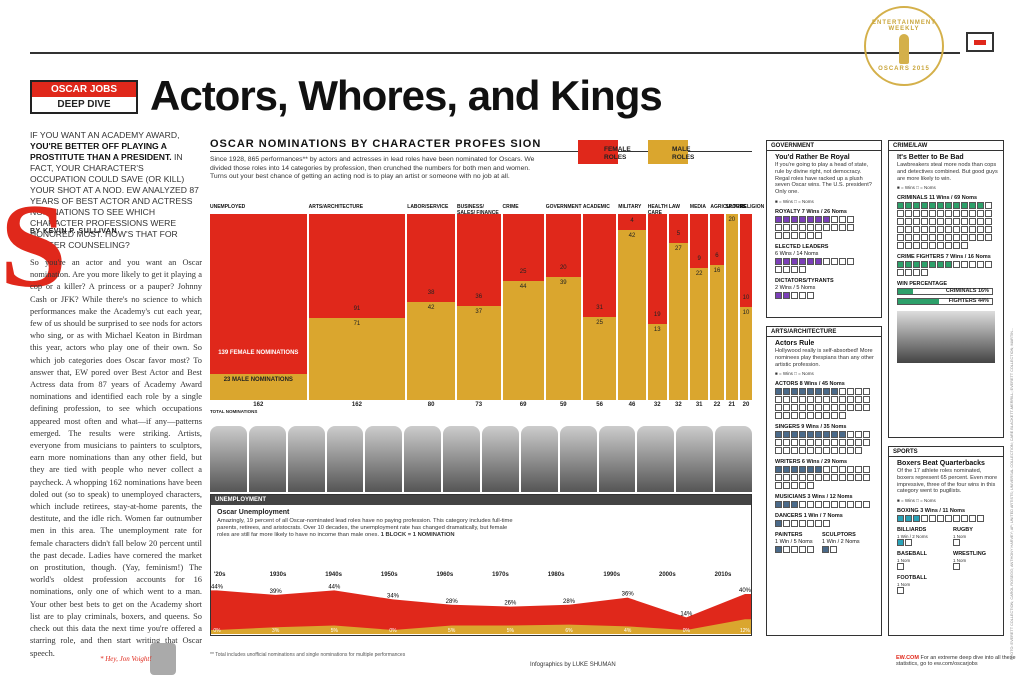 Image resolution: width=1024 pixels, height=683 pixels. I want to click on painters-count: 1 Win / 5 Noms, so click(794, 542).